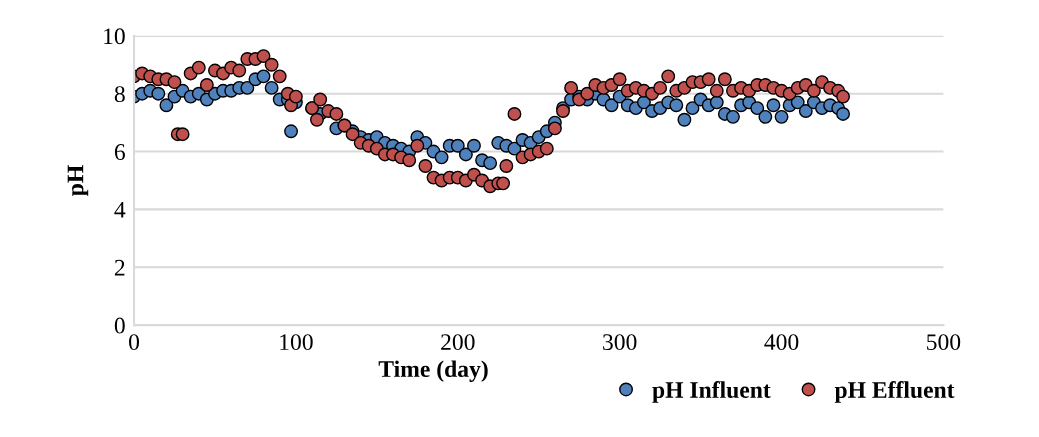 This screenshot has height=437, width=1039. What do you see at coordinates (620, 342) in the screenshot?
I see `x-tick-label: 300` at bounding box center [620, 342].